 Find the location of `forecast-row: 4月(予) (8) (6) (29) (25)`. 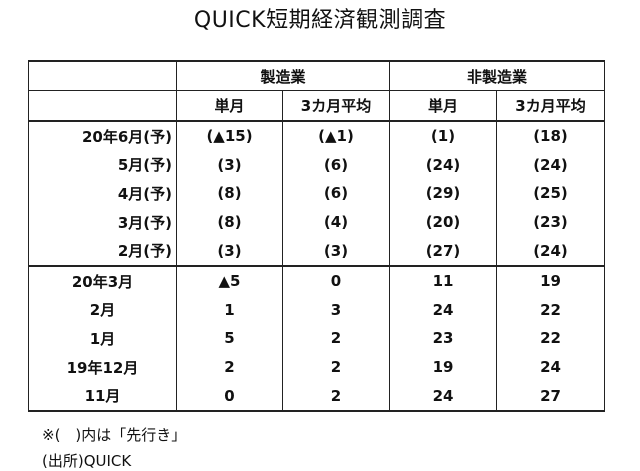

forecast-row: 4月(予) (8) (6) (29) (25) is located at coordinates (316, 193).